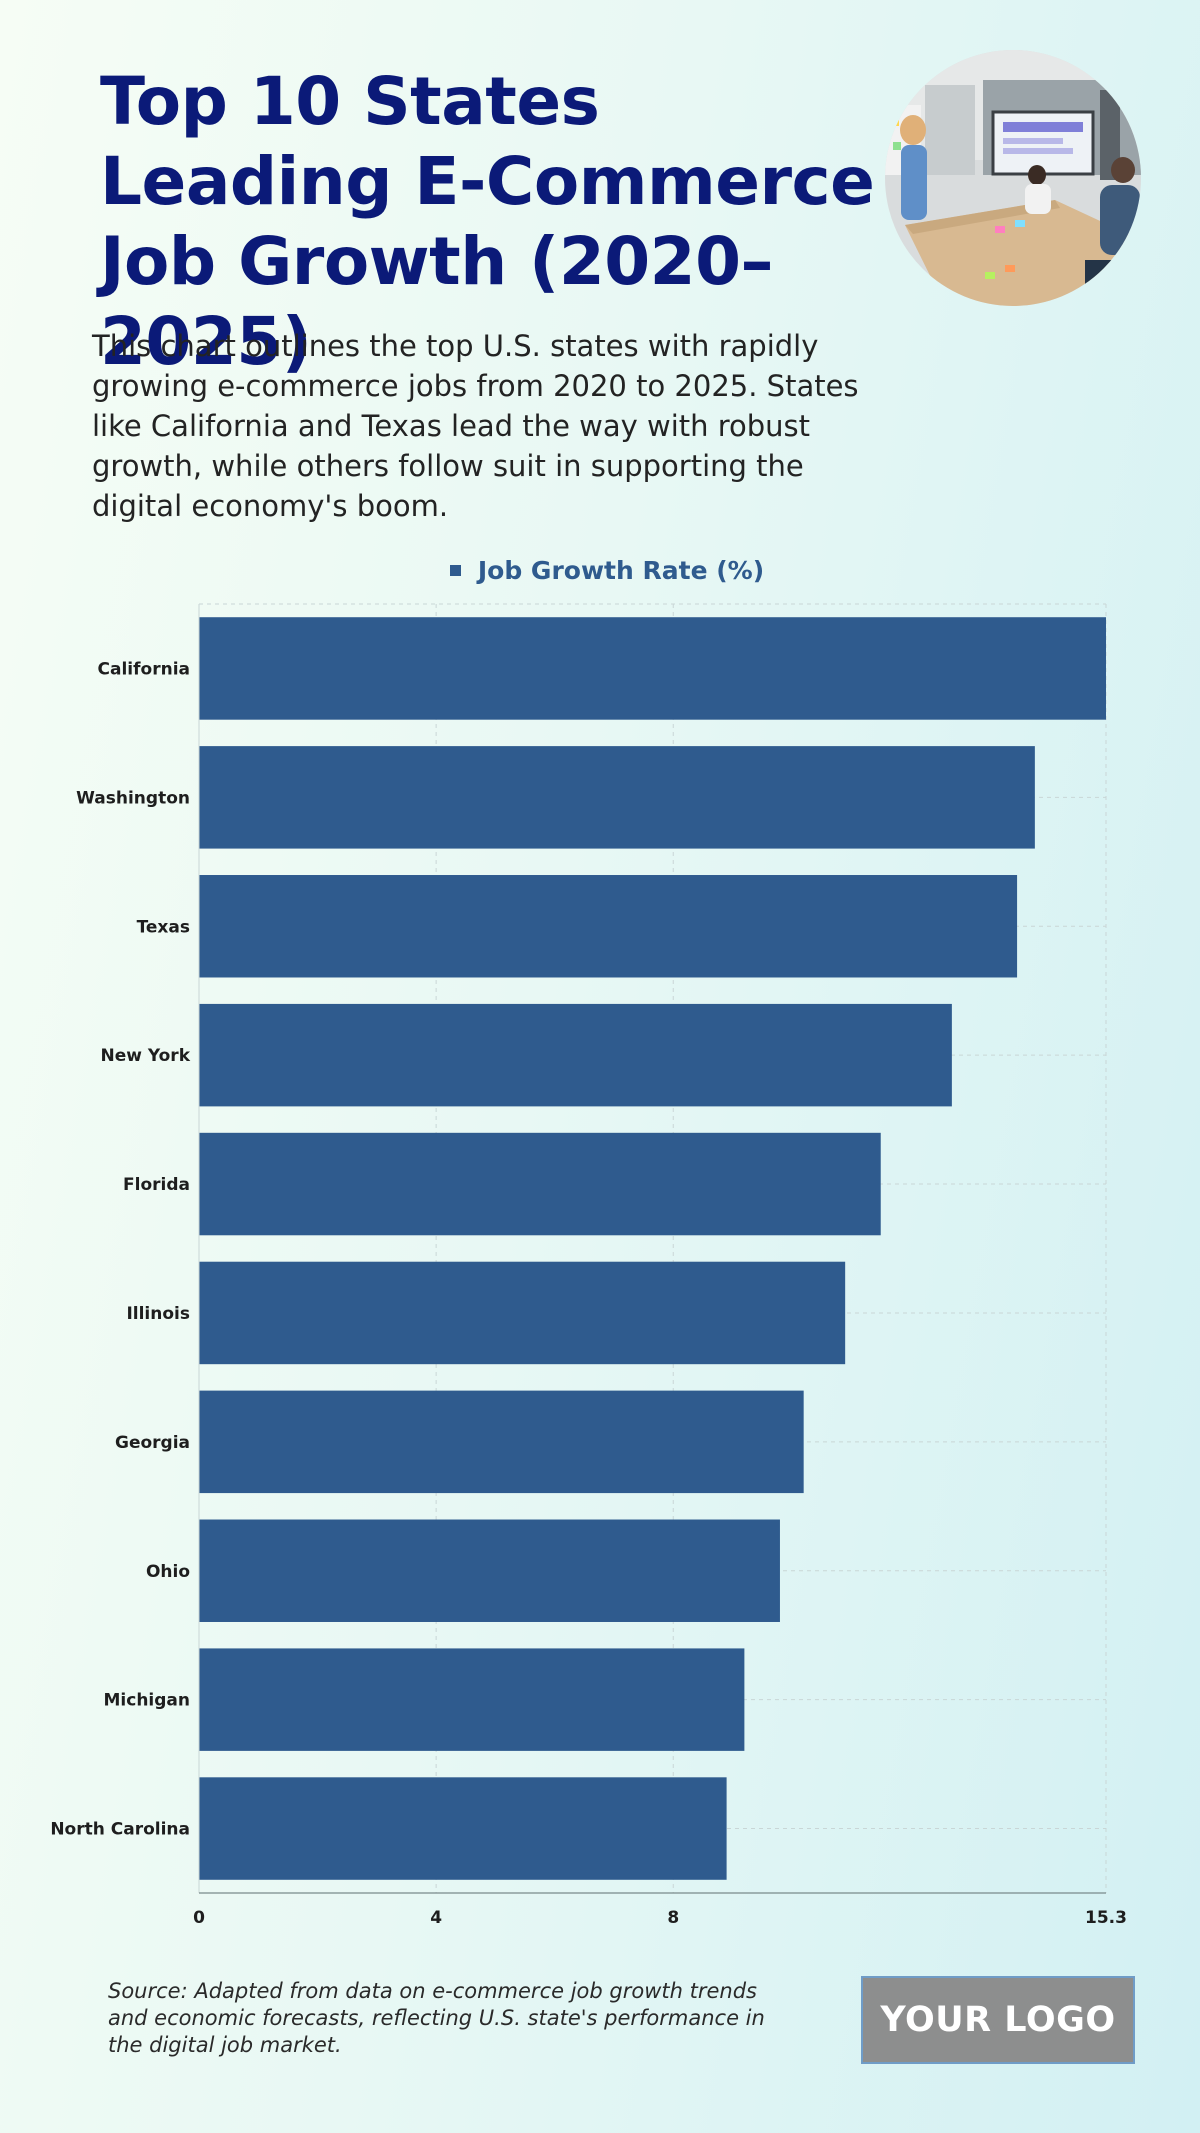 Image resolution: width=1200 pixels, height=2133 pixels. I want to click on category-label: Ohio, so click(168, 1572).